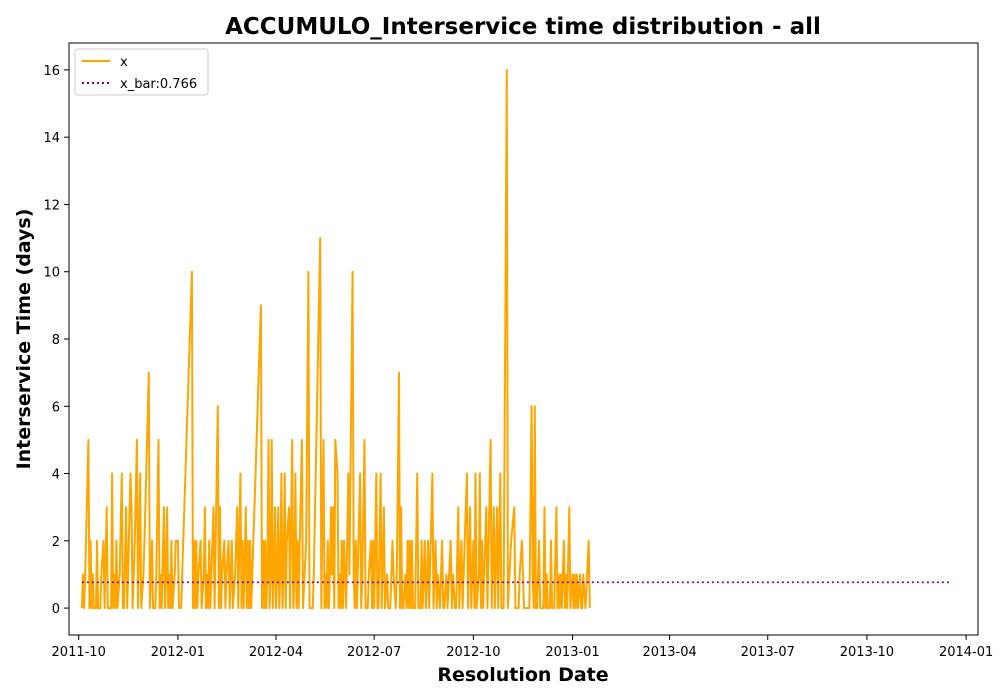 The height and width of the screenshot is (700, 1000). Describe the element at coordinates (124, 62) in the screenshot. I see `legend-label-x: x` at that location.